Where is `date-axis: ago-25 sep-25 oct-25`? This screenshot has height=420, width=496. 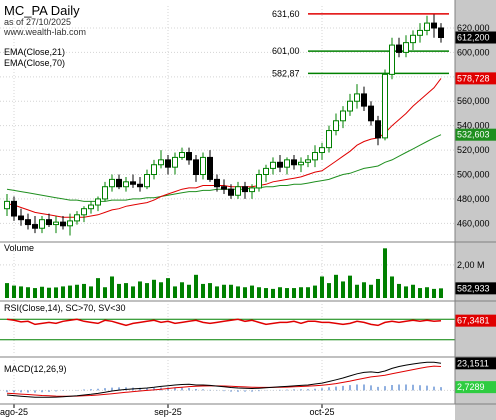 date-axis: ago-25 sep-25 oct-25 is located at coordinates (167, 410).